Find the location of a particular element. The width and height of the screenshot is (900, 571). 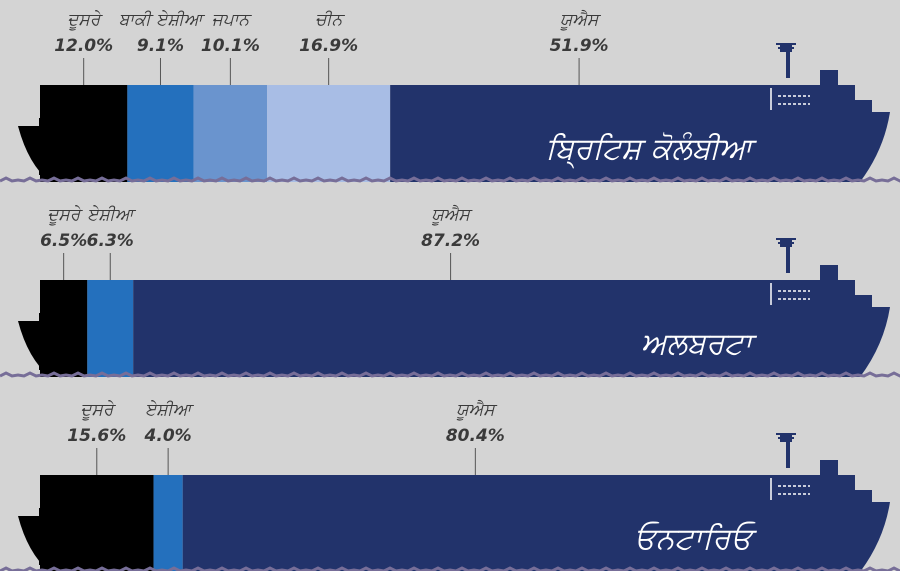

value-label: 4.0% is located at coordinates (168, 436).